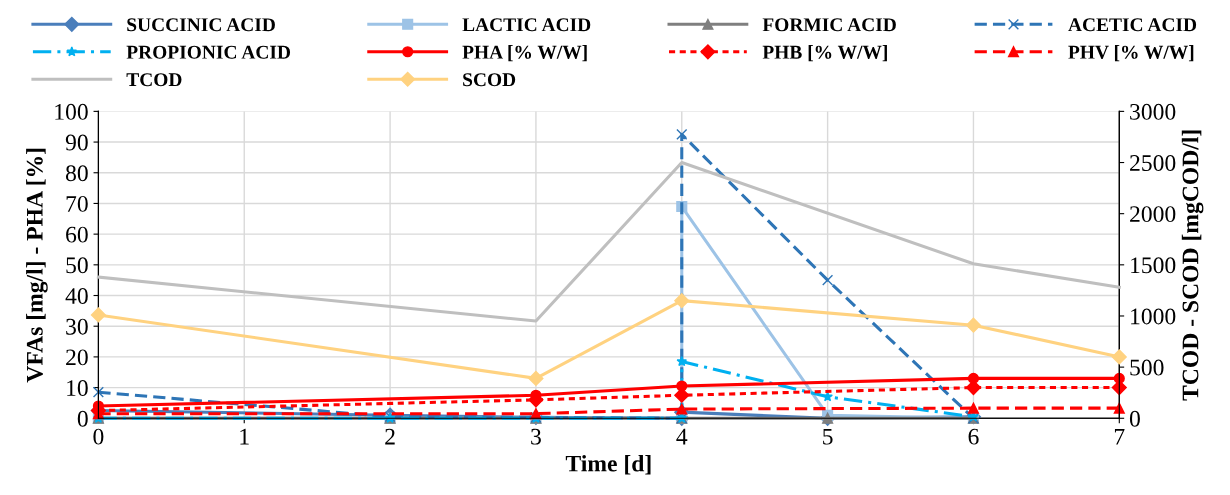 The image size is (1230, 495). What do you see at coordinates (524, 53) in the screenshot?
I see `legend-label: PHA [% W/W]` at bounding box center [524, 53].